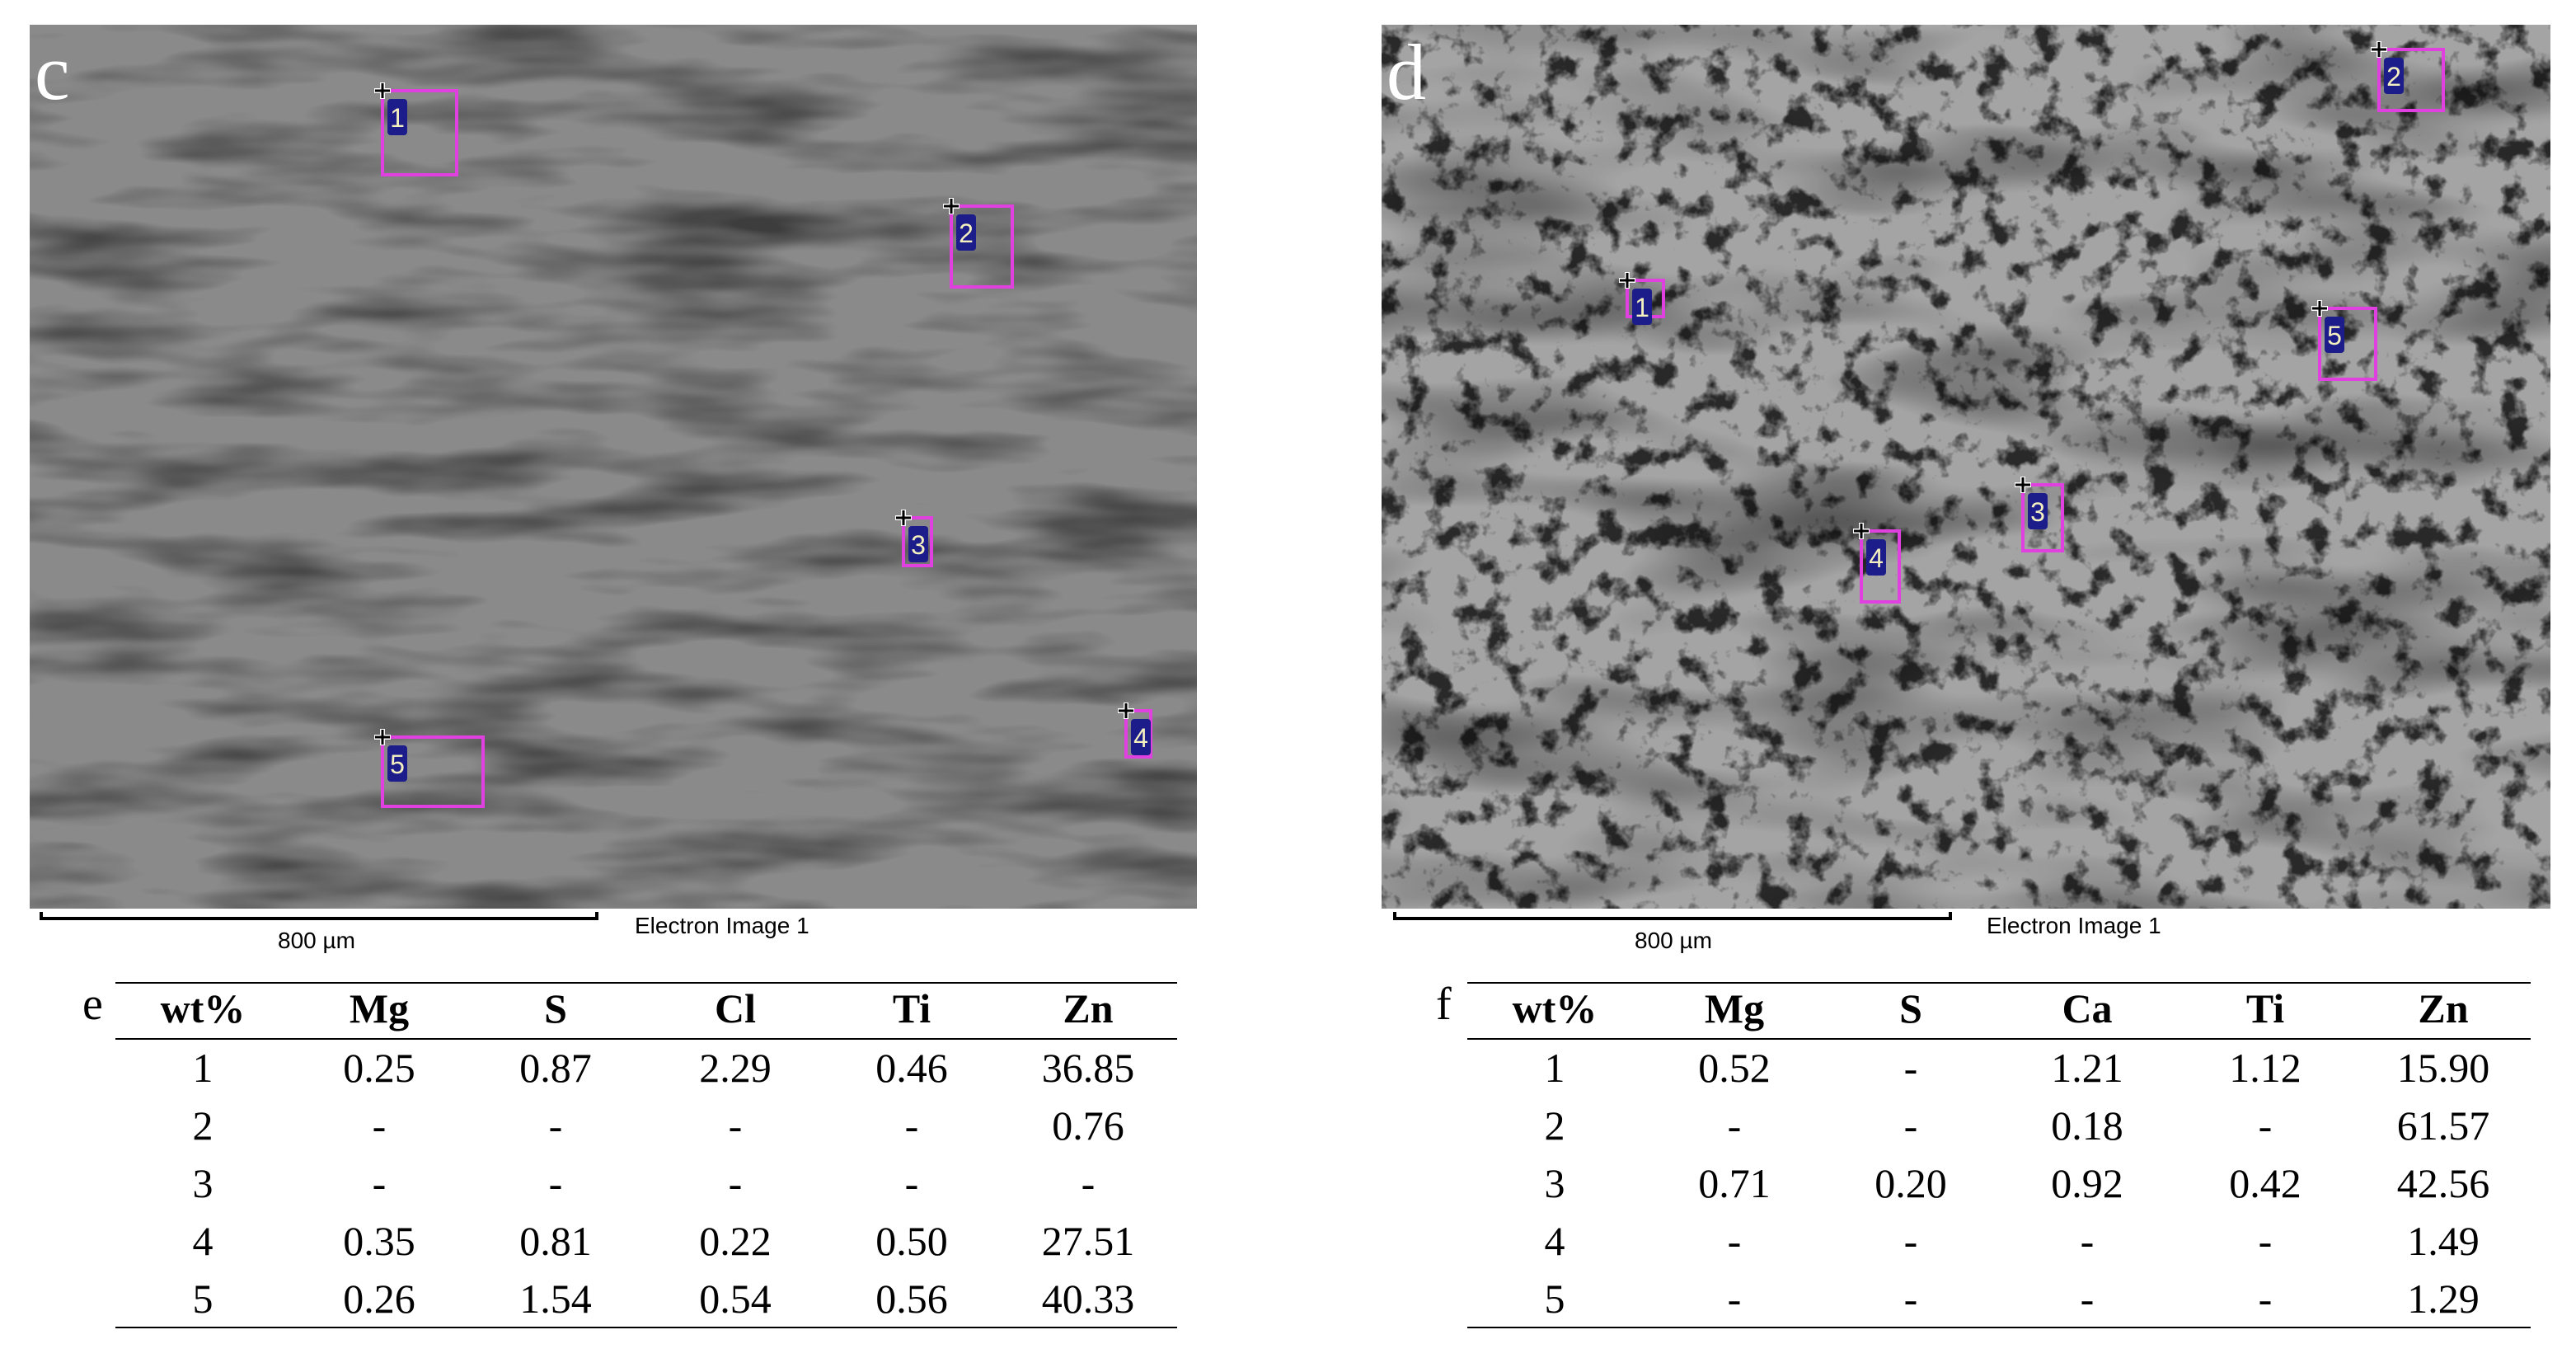 The height and width of the screenshot is (1358, 2576). I want to click on table-cell: 0.22, so click(736, 1241).